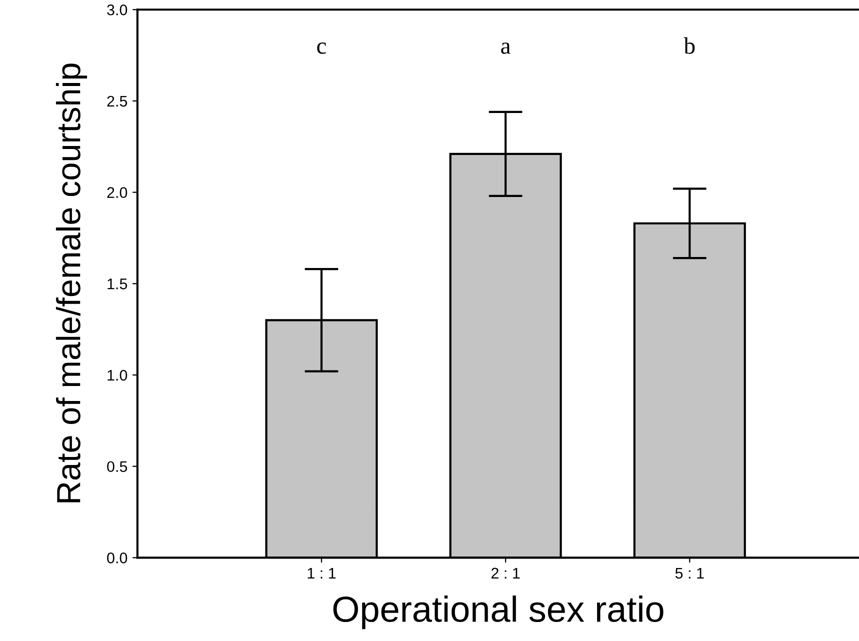 The width and height of the screenshot is (859, 641). Describe the element at coordinates (498, 613) in the screenshot. I see `x-axis-title: Operational sex ratio` at that location.